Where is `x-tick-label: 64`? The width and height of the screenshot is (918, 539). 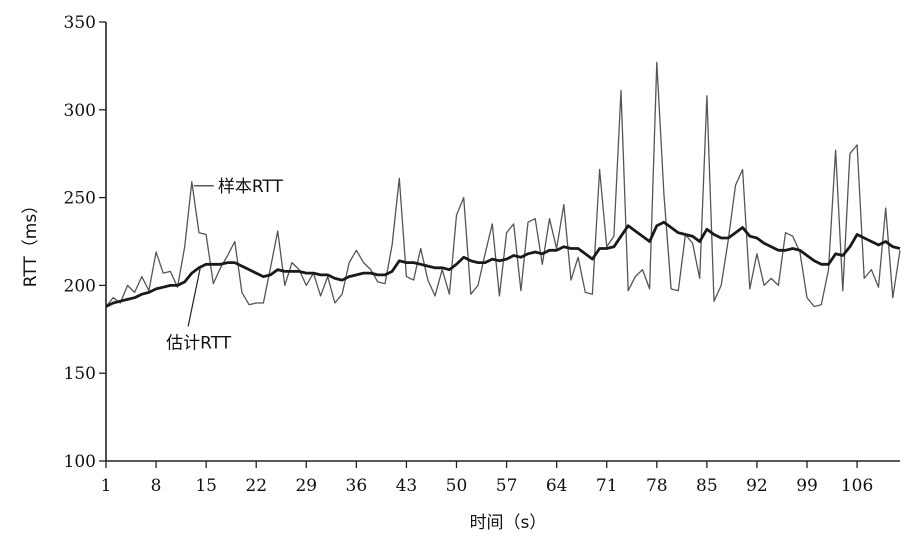
x-tick-label: 64 is located at coordinates (557, 486).